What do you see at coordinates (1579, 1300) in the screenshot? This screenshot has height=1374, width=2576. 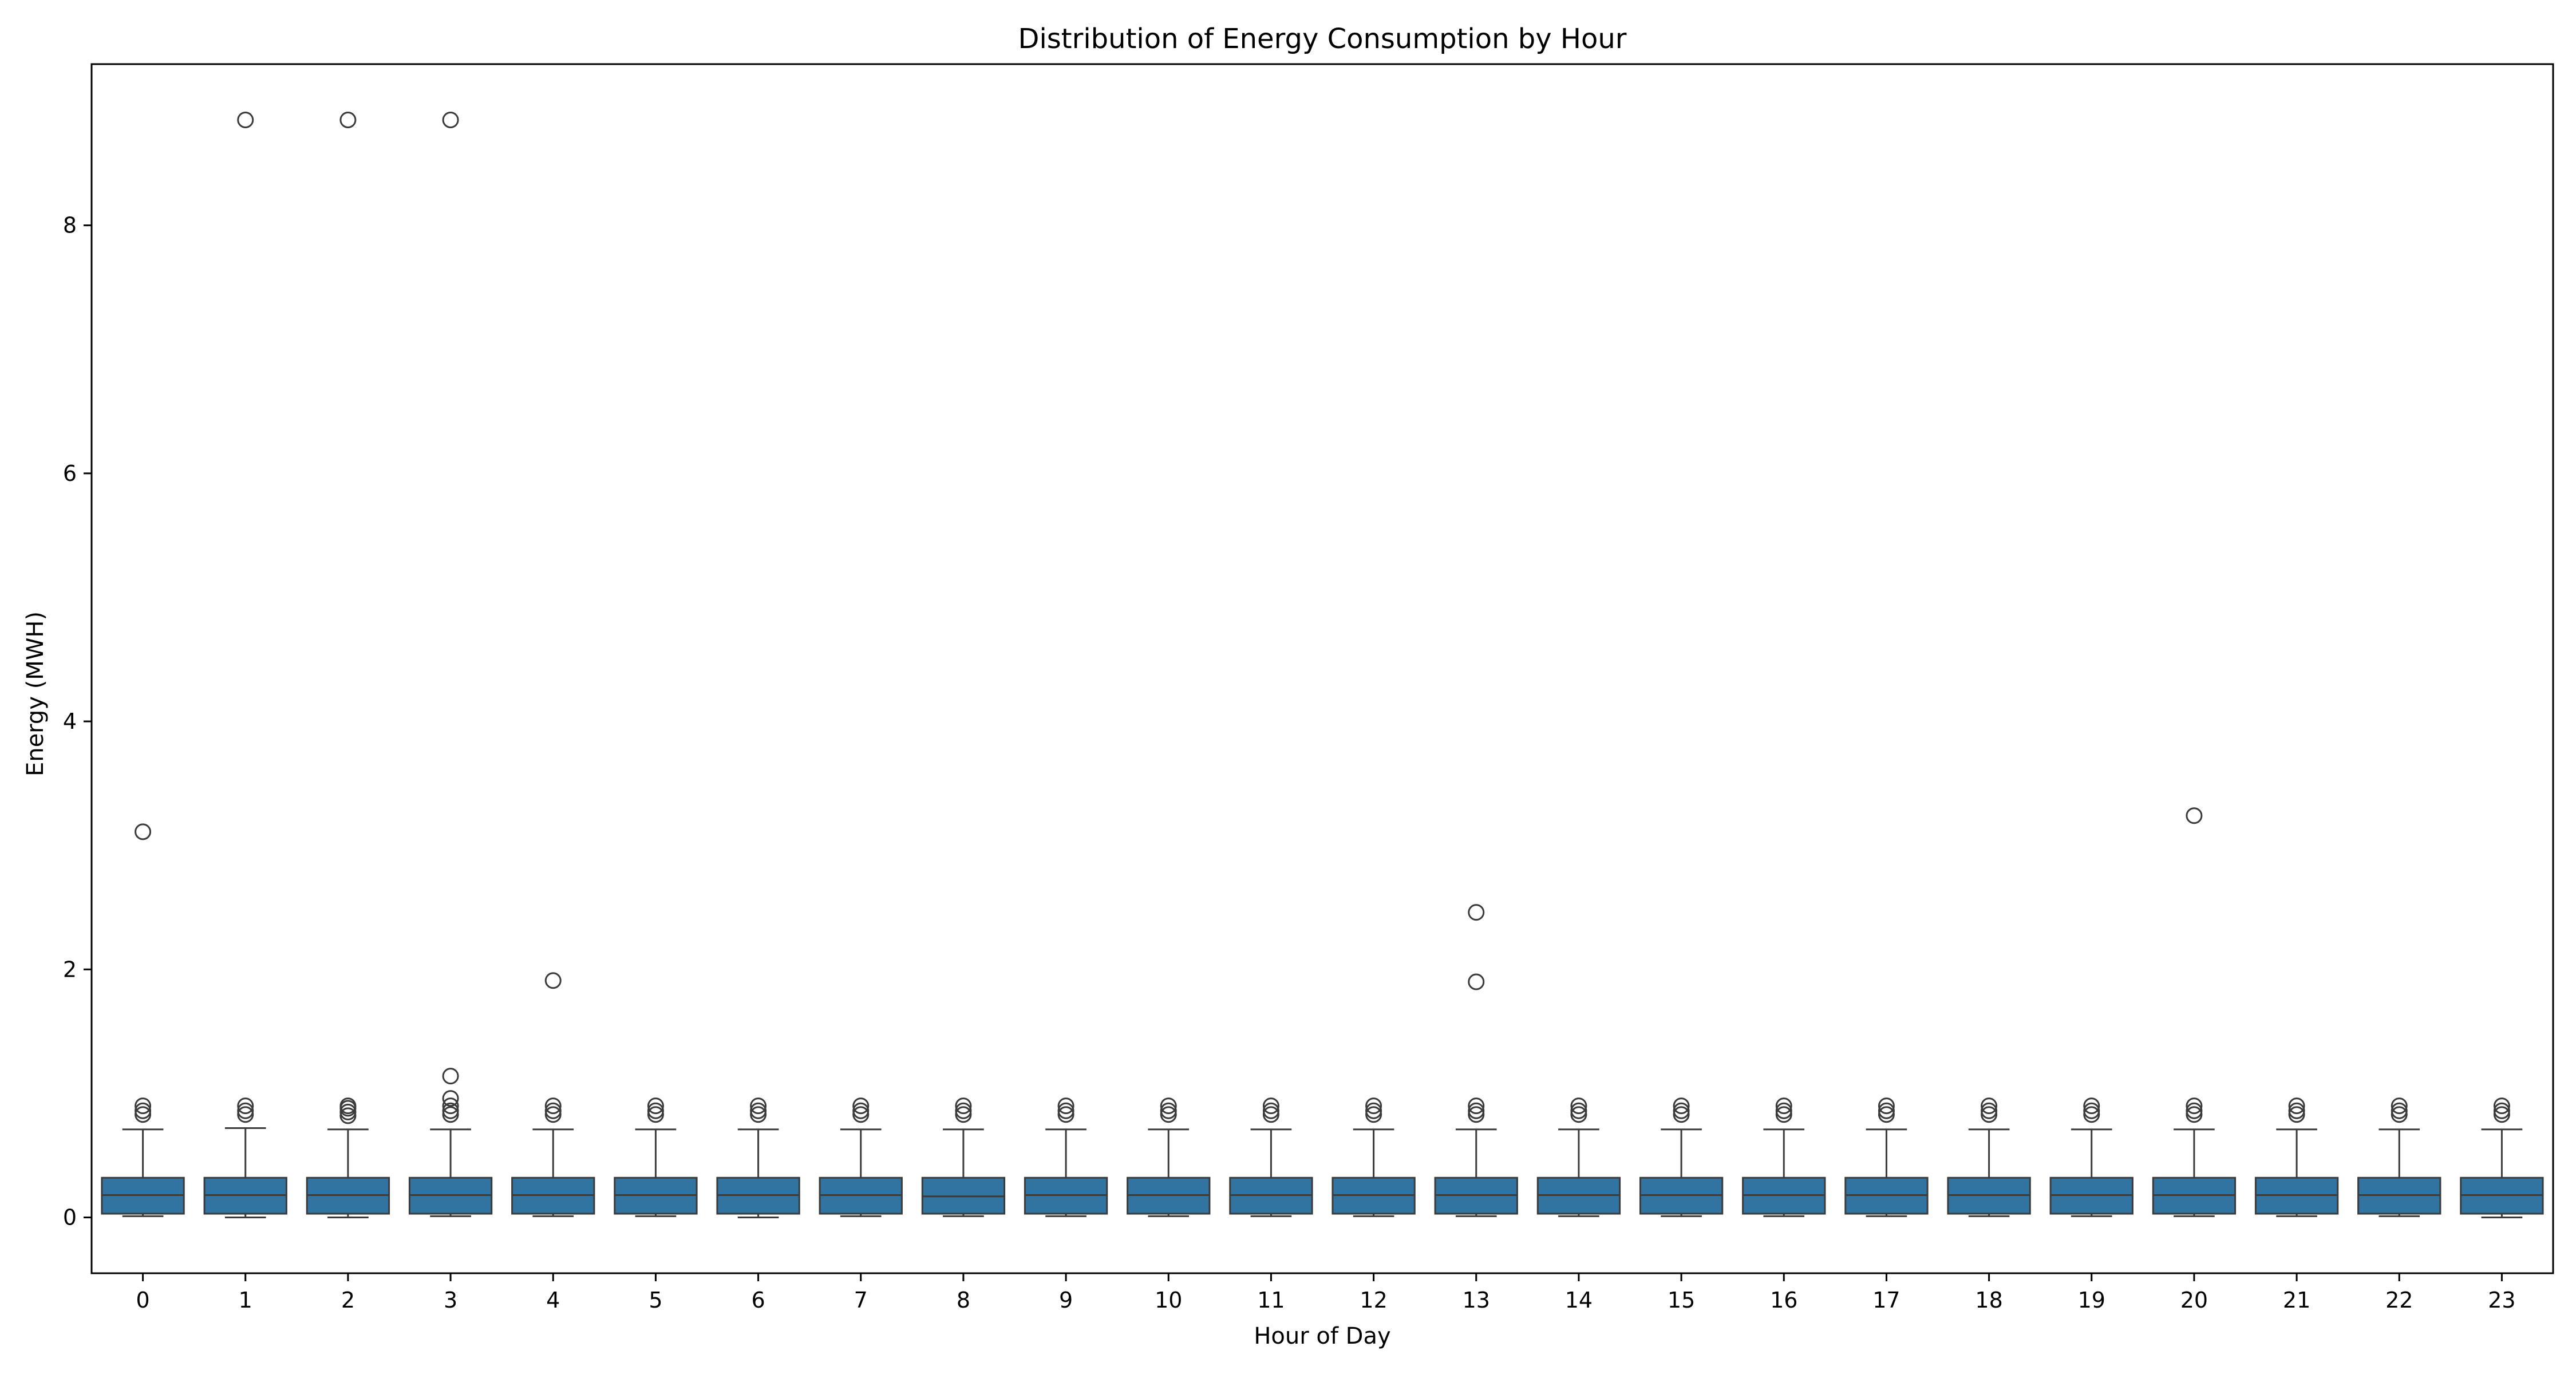 I see `x-tick-label: 14` at bounding box center [1579, 1300].